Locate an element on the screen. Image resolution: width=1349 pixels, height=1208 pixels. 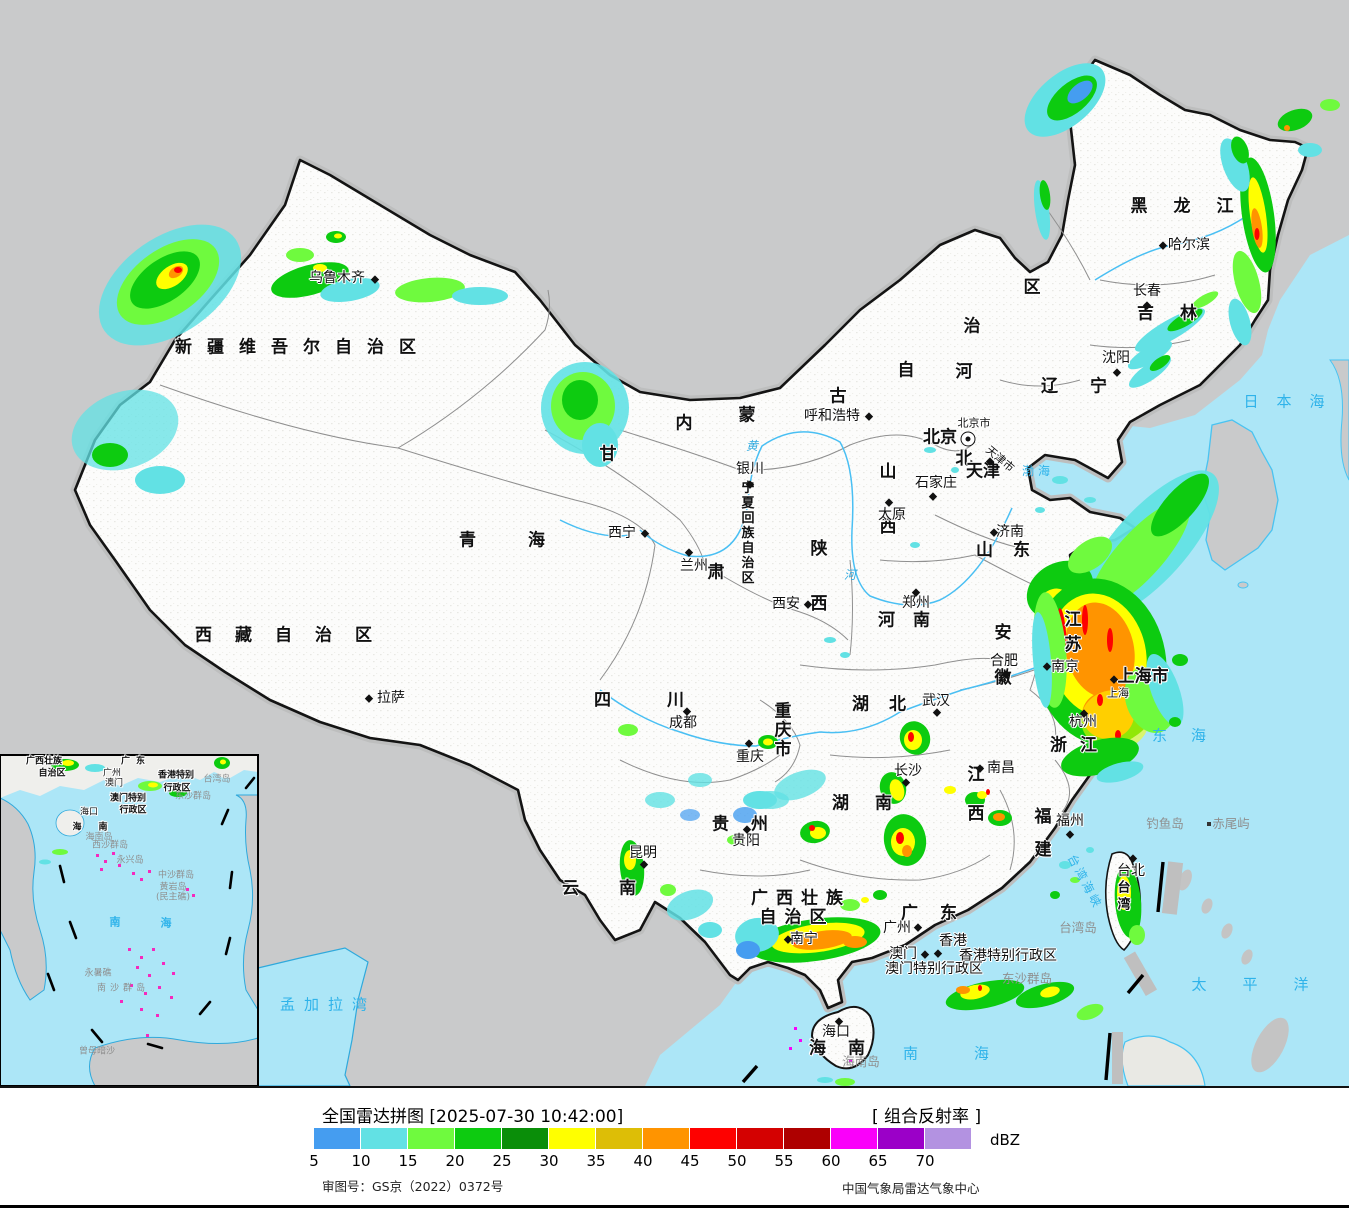
unit-label: dBZ is located at coordinates (1005, 1140).